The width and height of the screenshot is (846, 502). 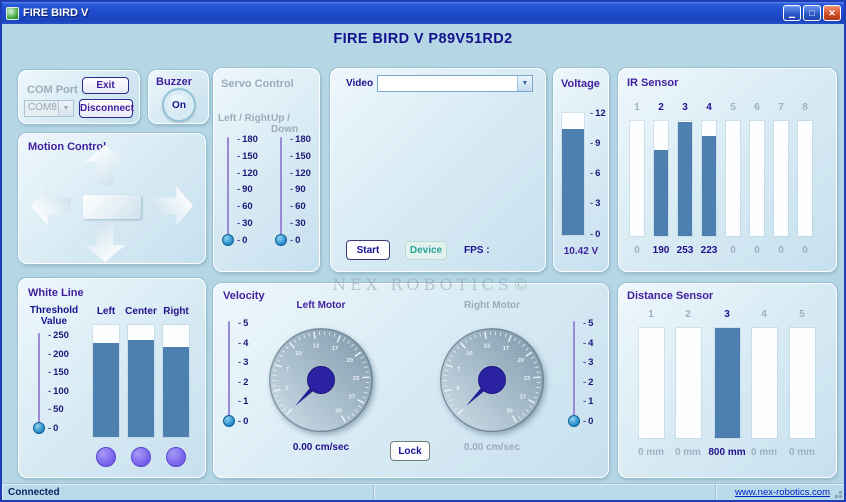 I want to click on resize-grip, so click(x=840, y=496).